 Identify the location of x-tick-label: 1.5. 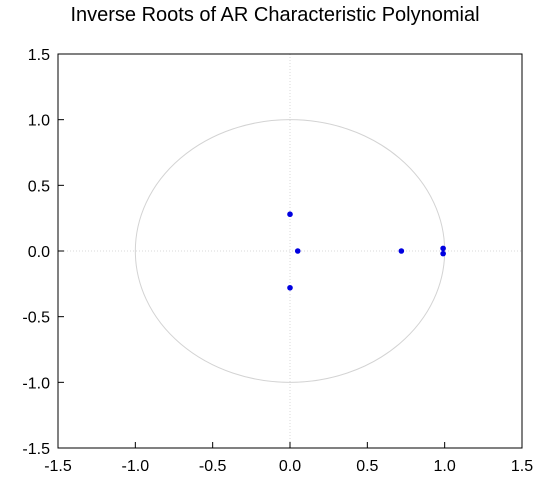
(522, 466).